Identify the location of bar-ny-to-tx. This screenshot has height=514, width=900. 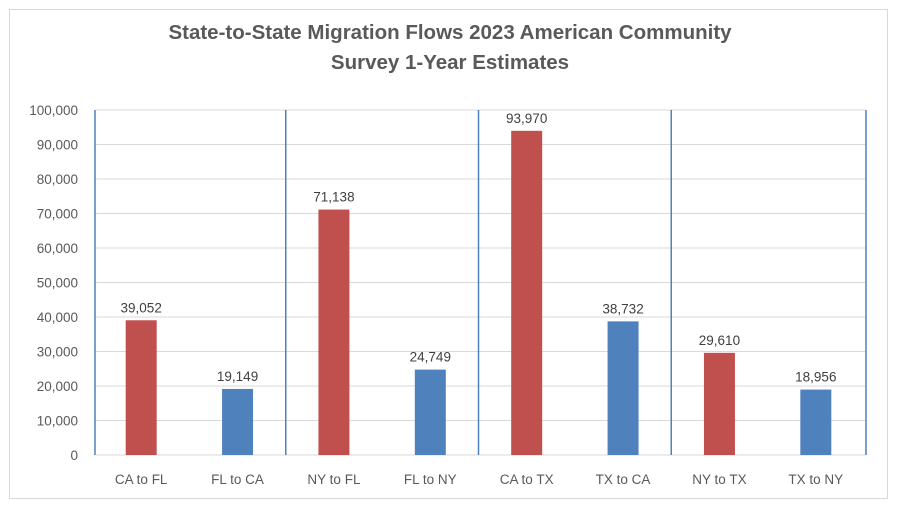
(719, 403).